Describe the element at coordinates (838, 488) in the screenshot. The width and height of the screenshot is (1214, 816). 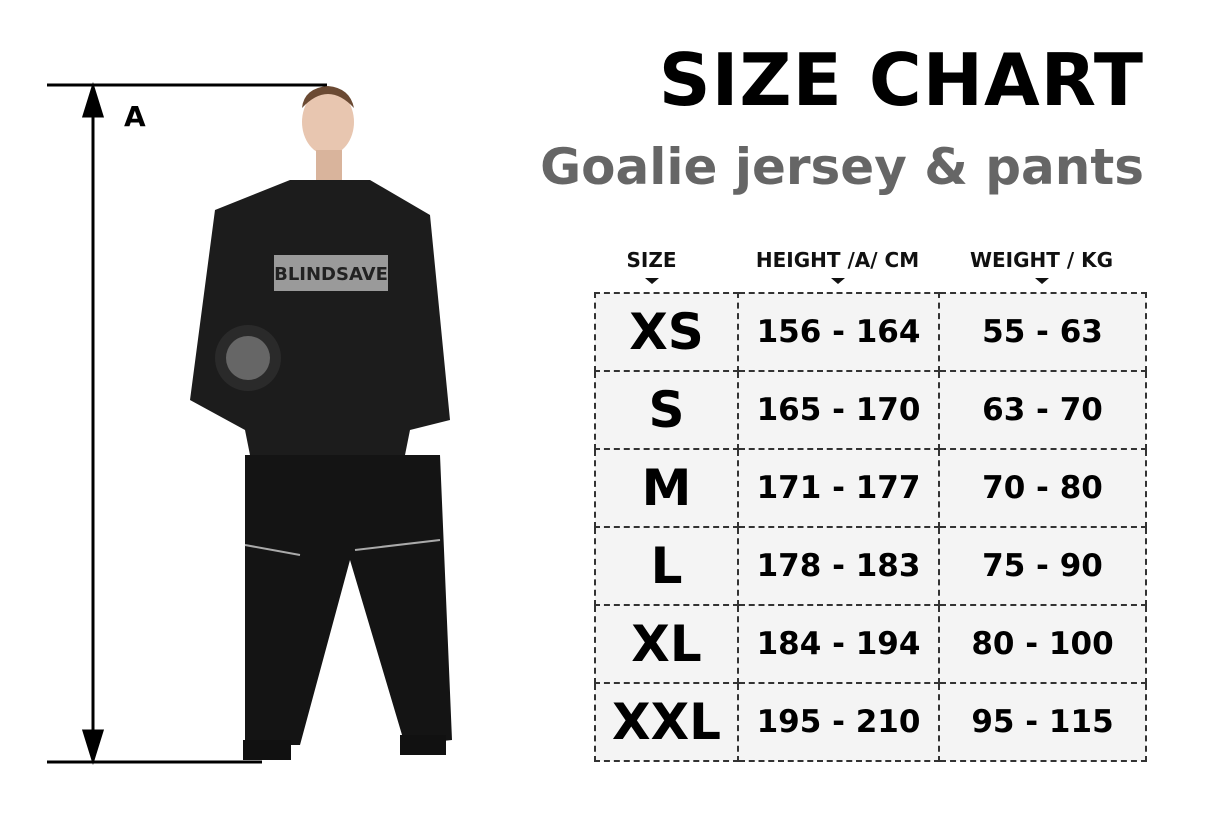
I see `cell-height: 171 - 177` at that location.